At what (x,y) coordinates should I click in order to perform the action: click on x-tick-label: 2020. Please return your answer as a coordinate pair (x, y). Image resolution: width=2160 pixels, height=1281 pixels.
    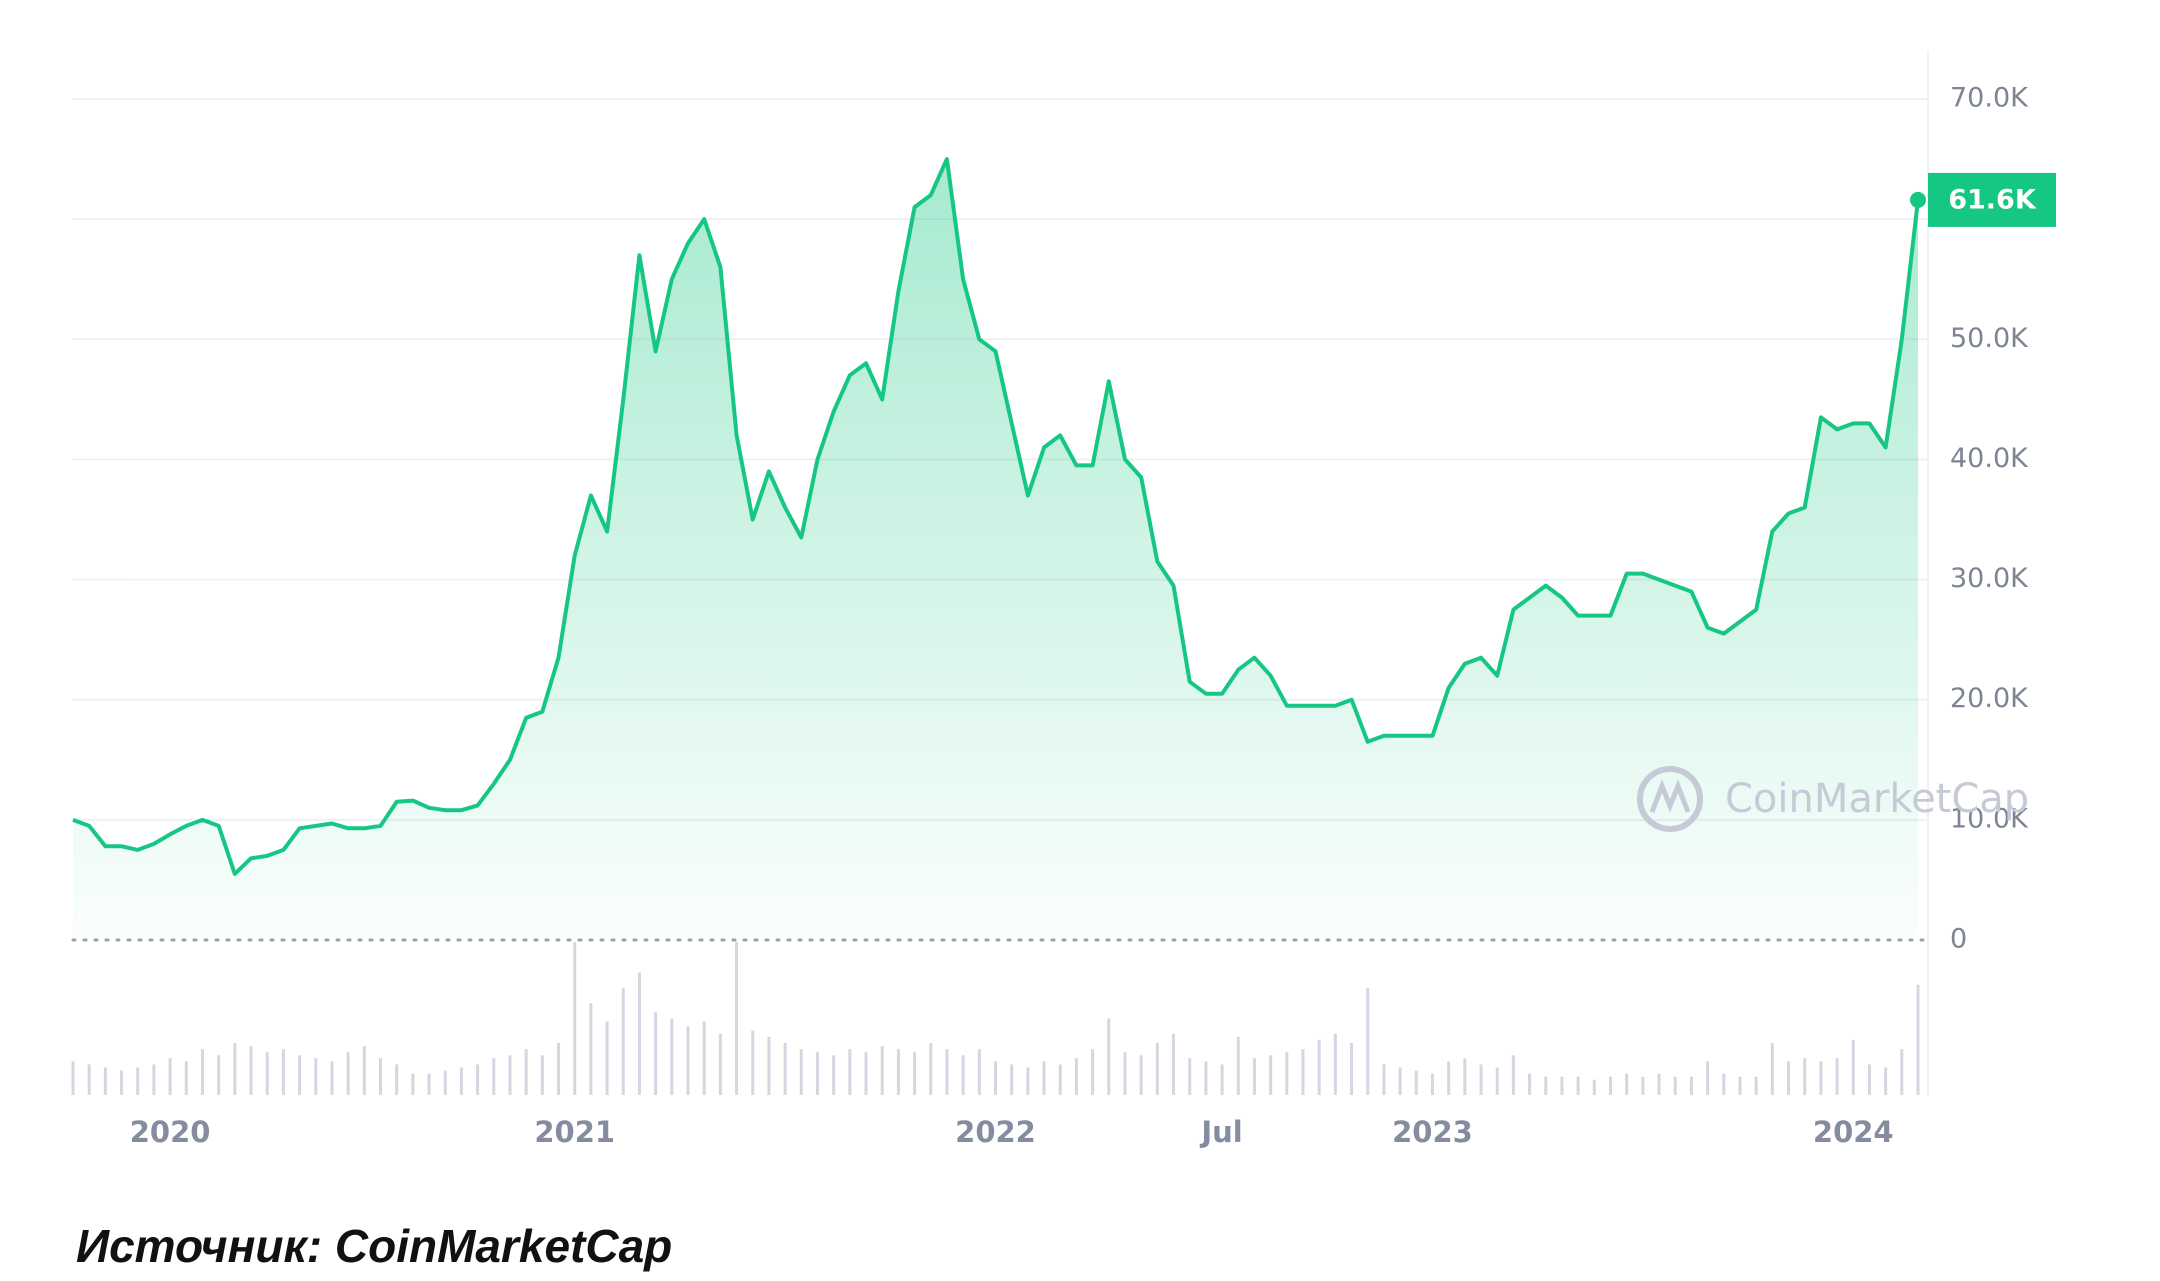
    Looking at the image, I should click on (170, 1132).